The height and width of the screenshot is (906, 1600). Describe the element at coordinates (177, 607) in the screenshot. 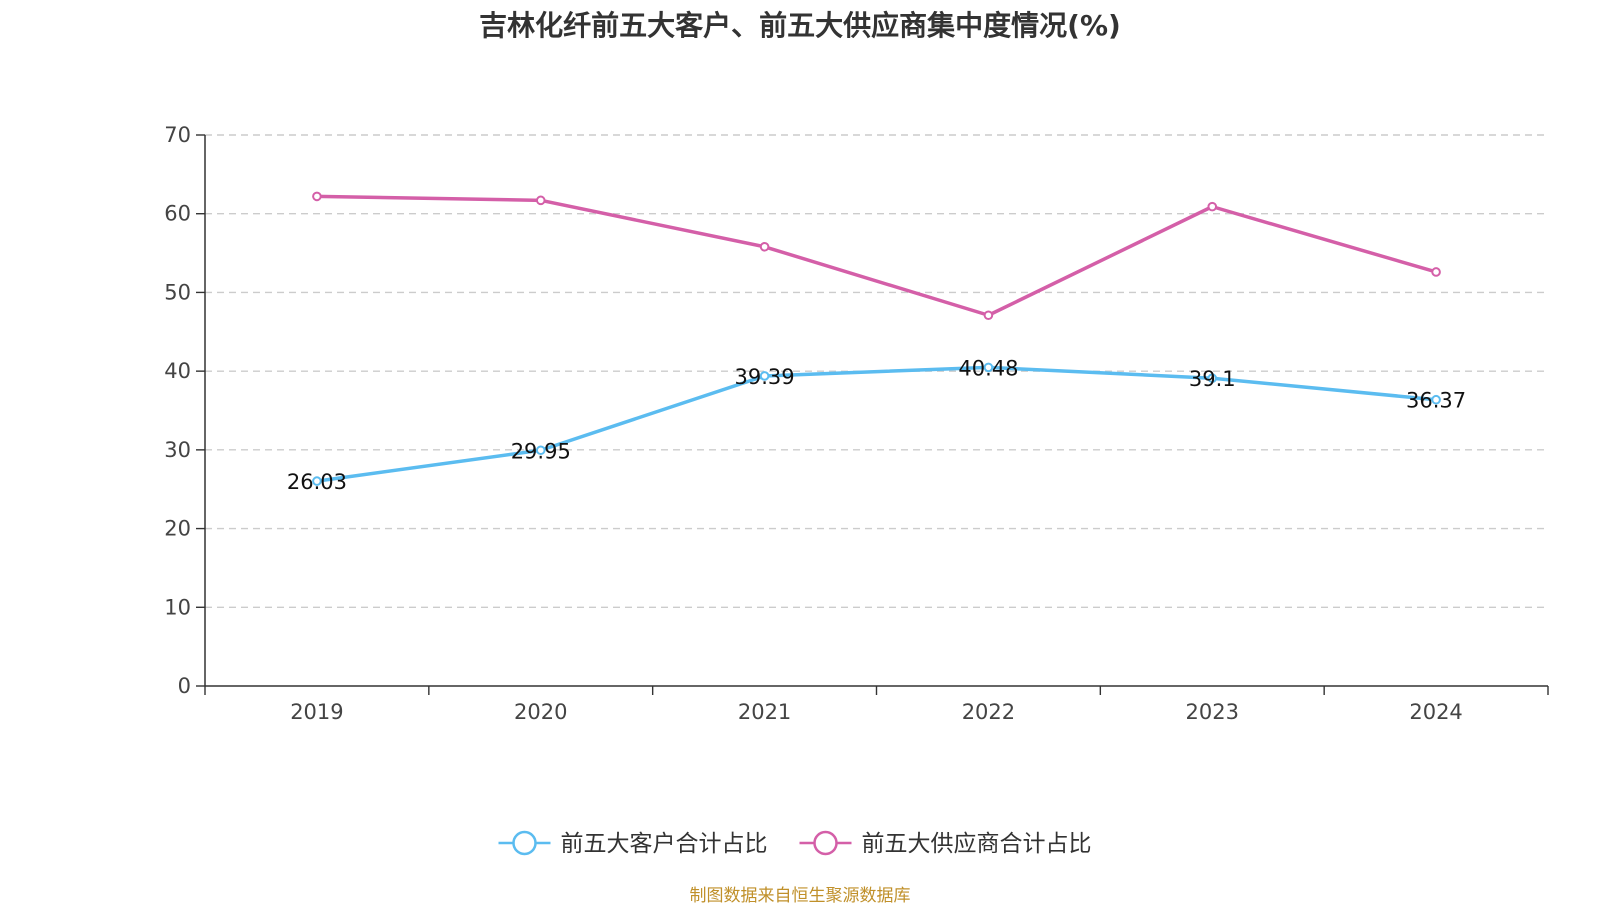

I see `y-tick-label: 10` at that location.